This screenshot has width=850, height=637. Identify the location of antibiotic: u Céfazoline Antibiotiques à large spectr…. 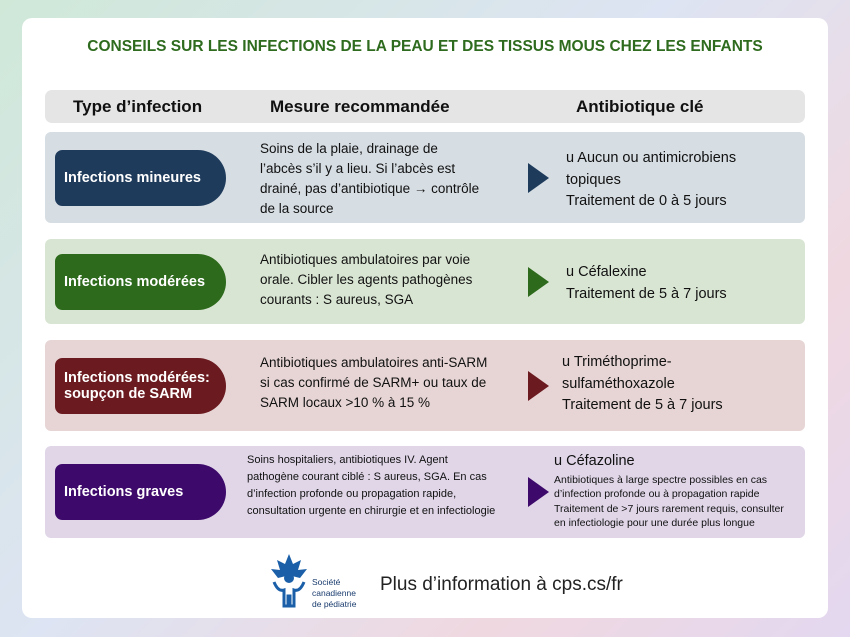
(669, 491).